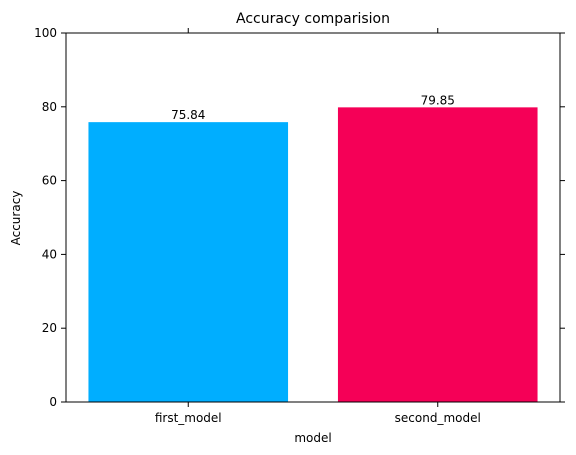 Image resolution: width=576 pixels, height=455 pixels. What do you see at coordinates (53, 402) in the screenshot?
I see `y-tick-label: 0` at bounding box center [53, 402].